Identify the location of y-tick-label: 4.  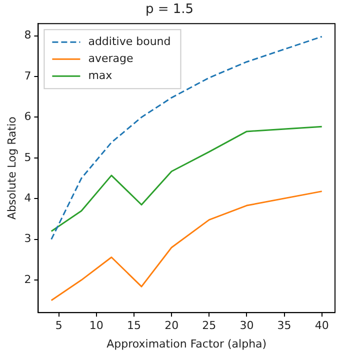
(28, 197).